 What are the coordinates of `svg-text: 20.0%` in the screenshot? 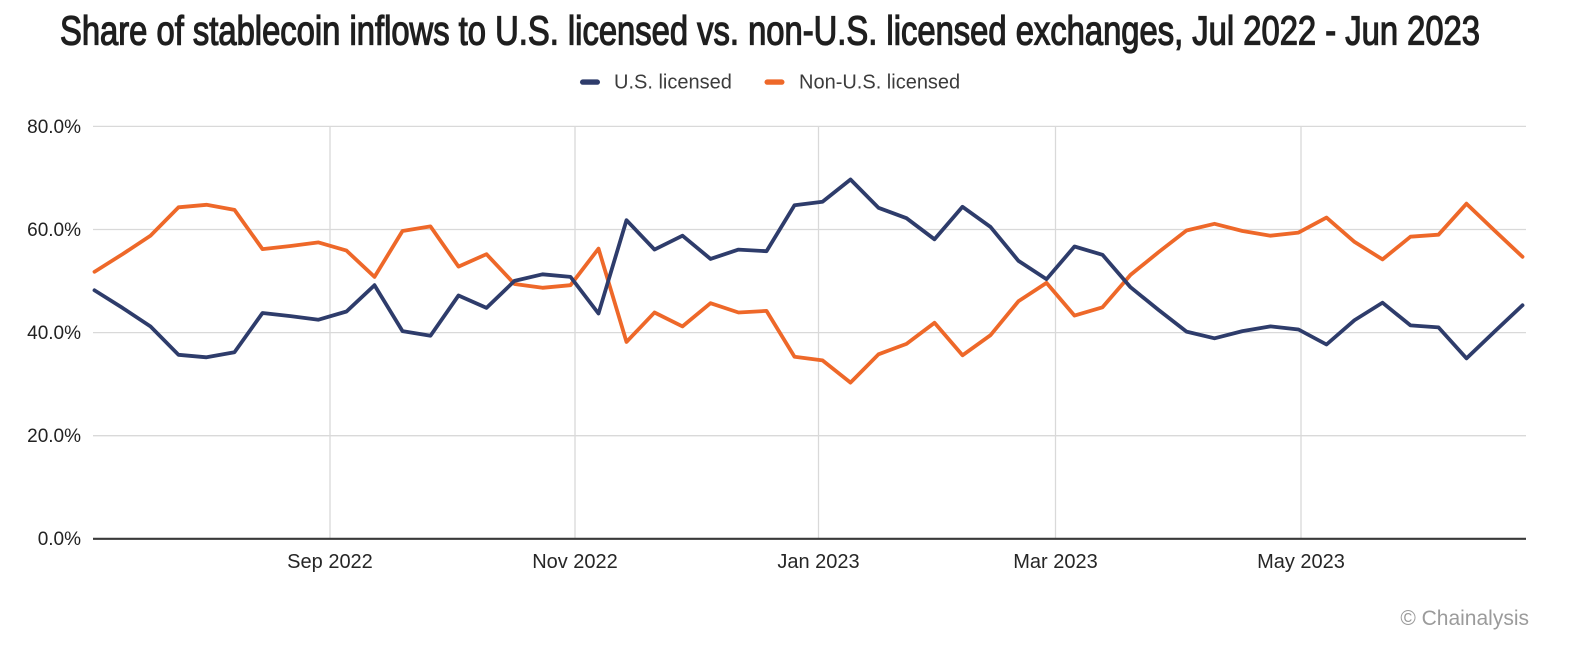 It's located at (54, 436).